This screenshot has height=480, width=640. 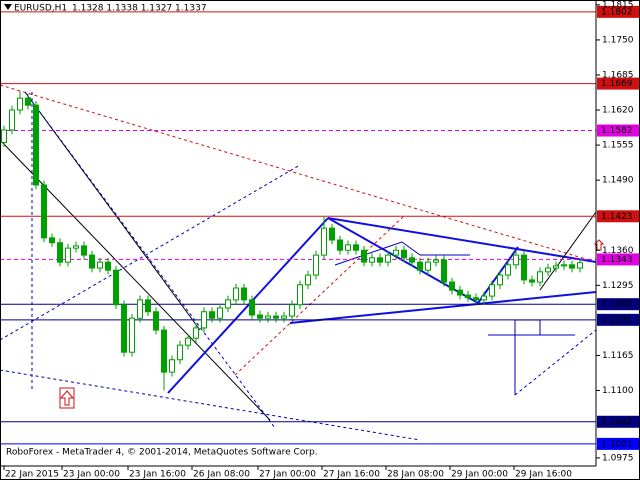 I want to click on y-tick-label: 1.1360, so click(x=618, y=251).